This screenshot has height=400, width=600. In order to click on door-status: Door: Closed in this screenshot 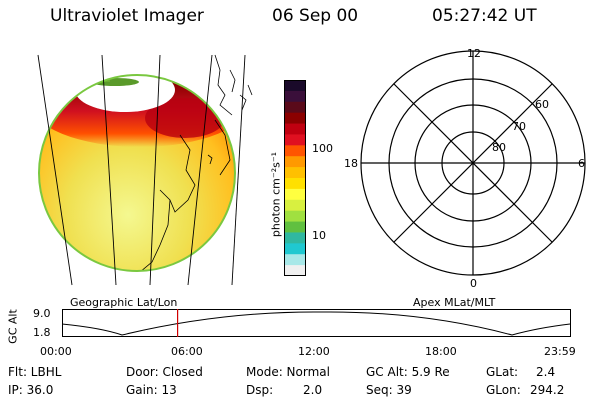, I will do `click(164, 372)`.